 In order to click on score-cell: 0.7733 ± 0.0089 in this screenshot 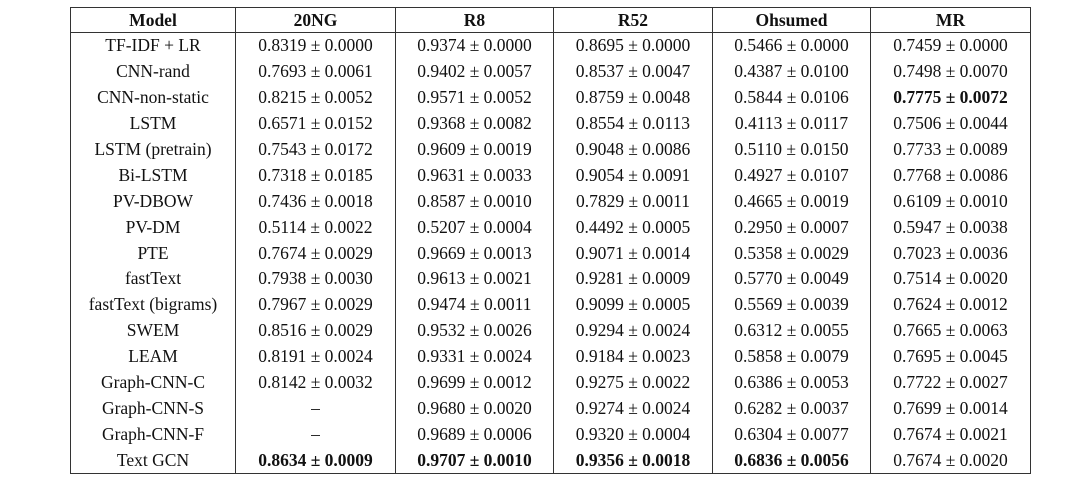, I will do `click(950, 149)`.